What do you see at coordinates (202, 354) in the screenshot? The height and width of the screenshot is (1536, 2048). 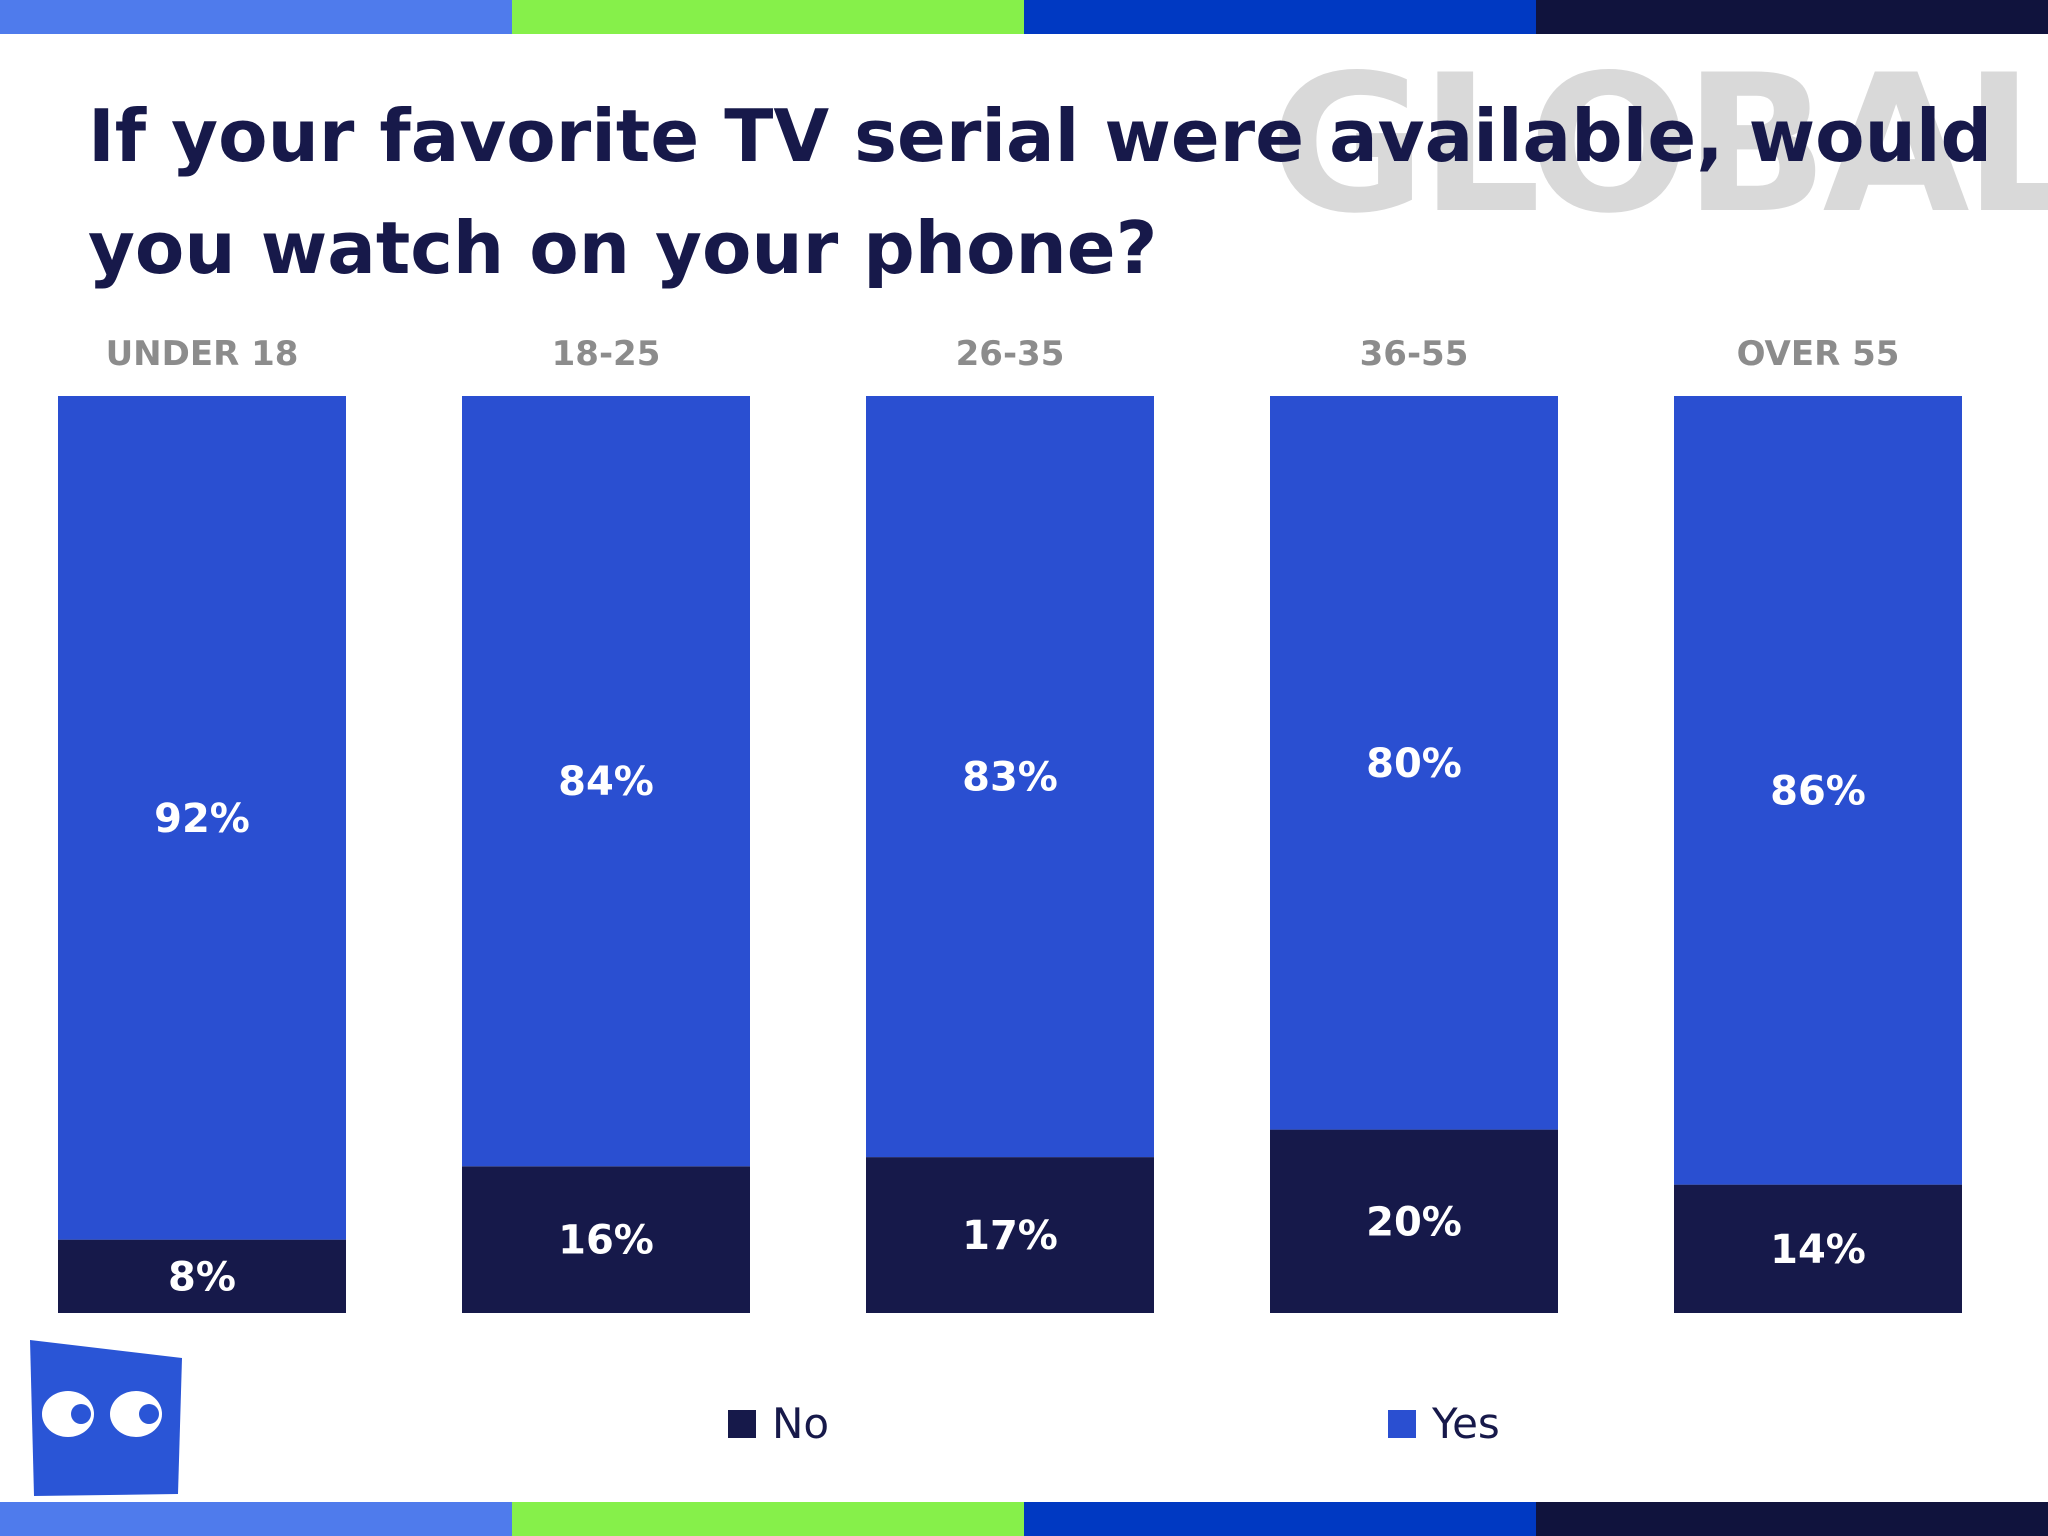 I see `category-label: UNDER 18` at bounding box center [202, 354].